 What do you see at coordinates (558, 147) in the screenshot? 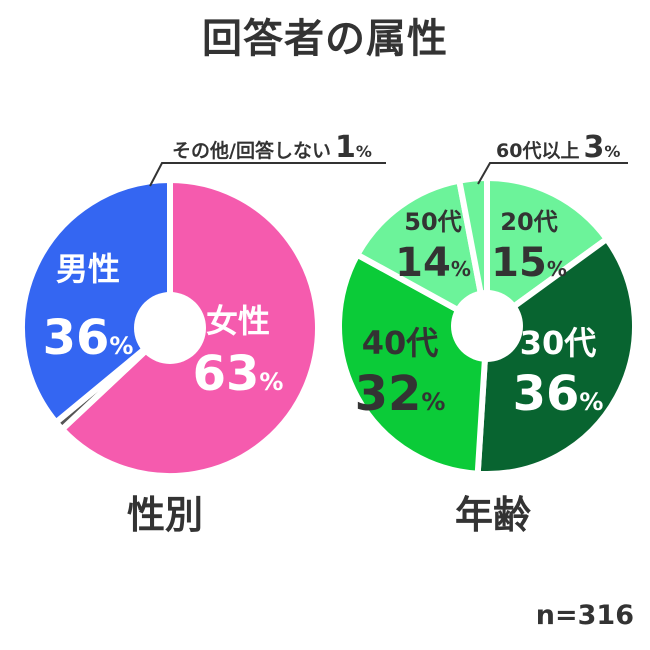
I see `age-60plus-callout: 60代以上 3%` at bounding box center [558, 147].